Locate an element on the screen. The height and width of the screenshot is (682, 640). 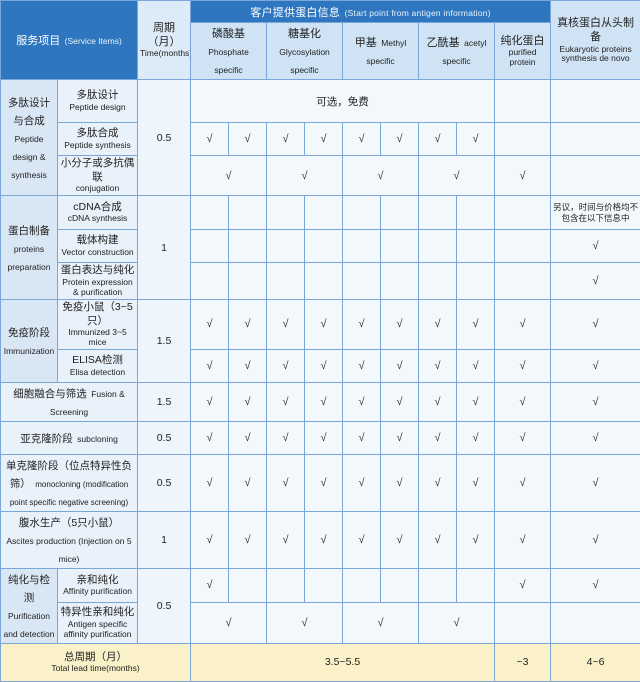
total-label: 总周期（月） Total lead time(months) is located at coordinates (96, 662).